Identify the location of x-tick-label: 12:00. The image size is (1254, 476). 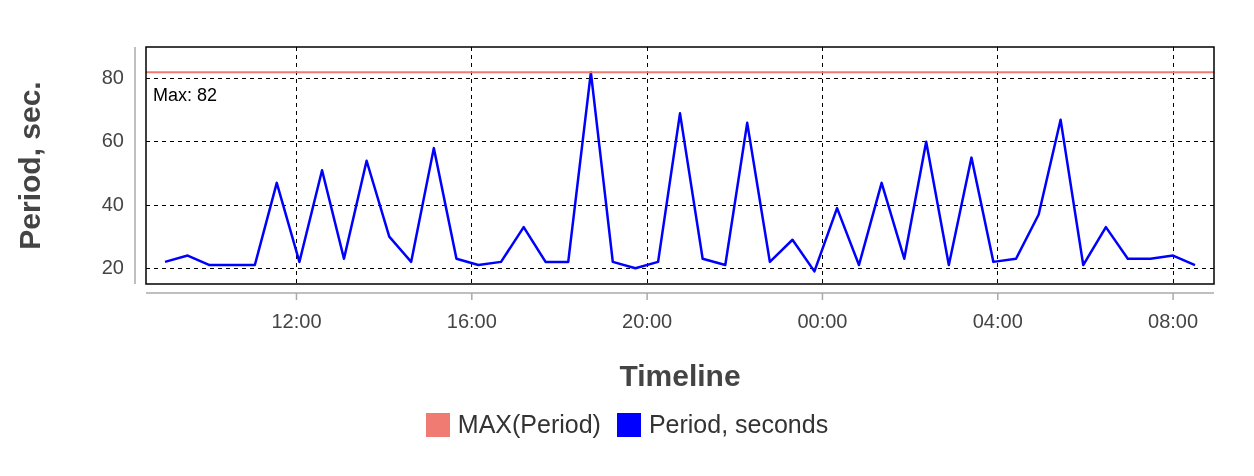
(296, 320).